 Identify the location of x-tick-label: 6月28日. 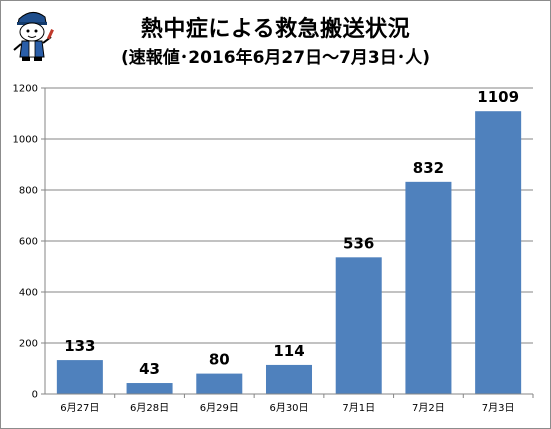
(149, 408).